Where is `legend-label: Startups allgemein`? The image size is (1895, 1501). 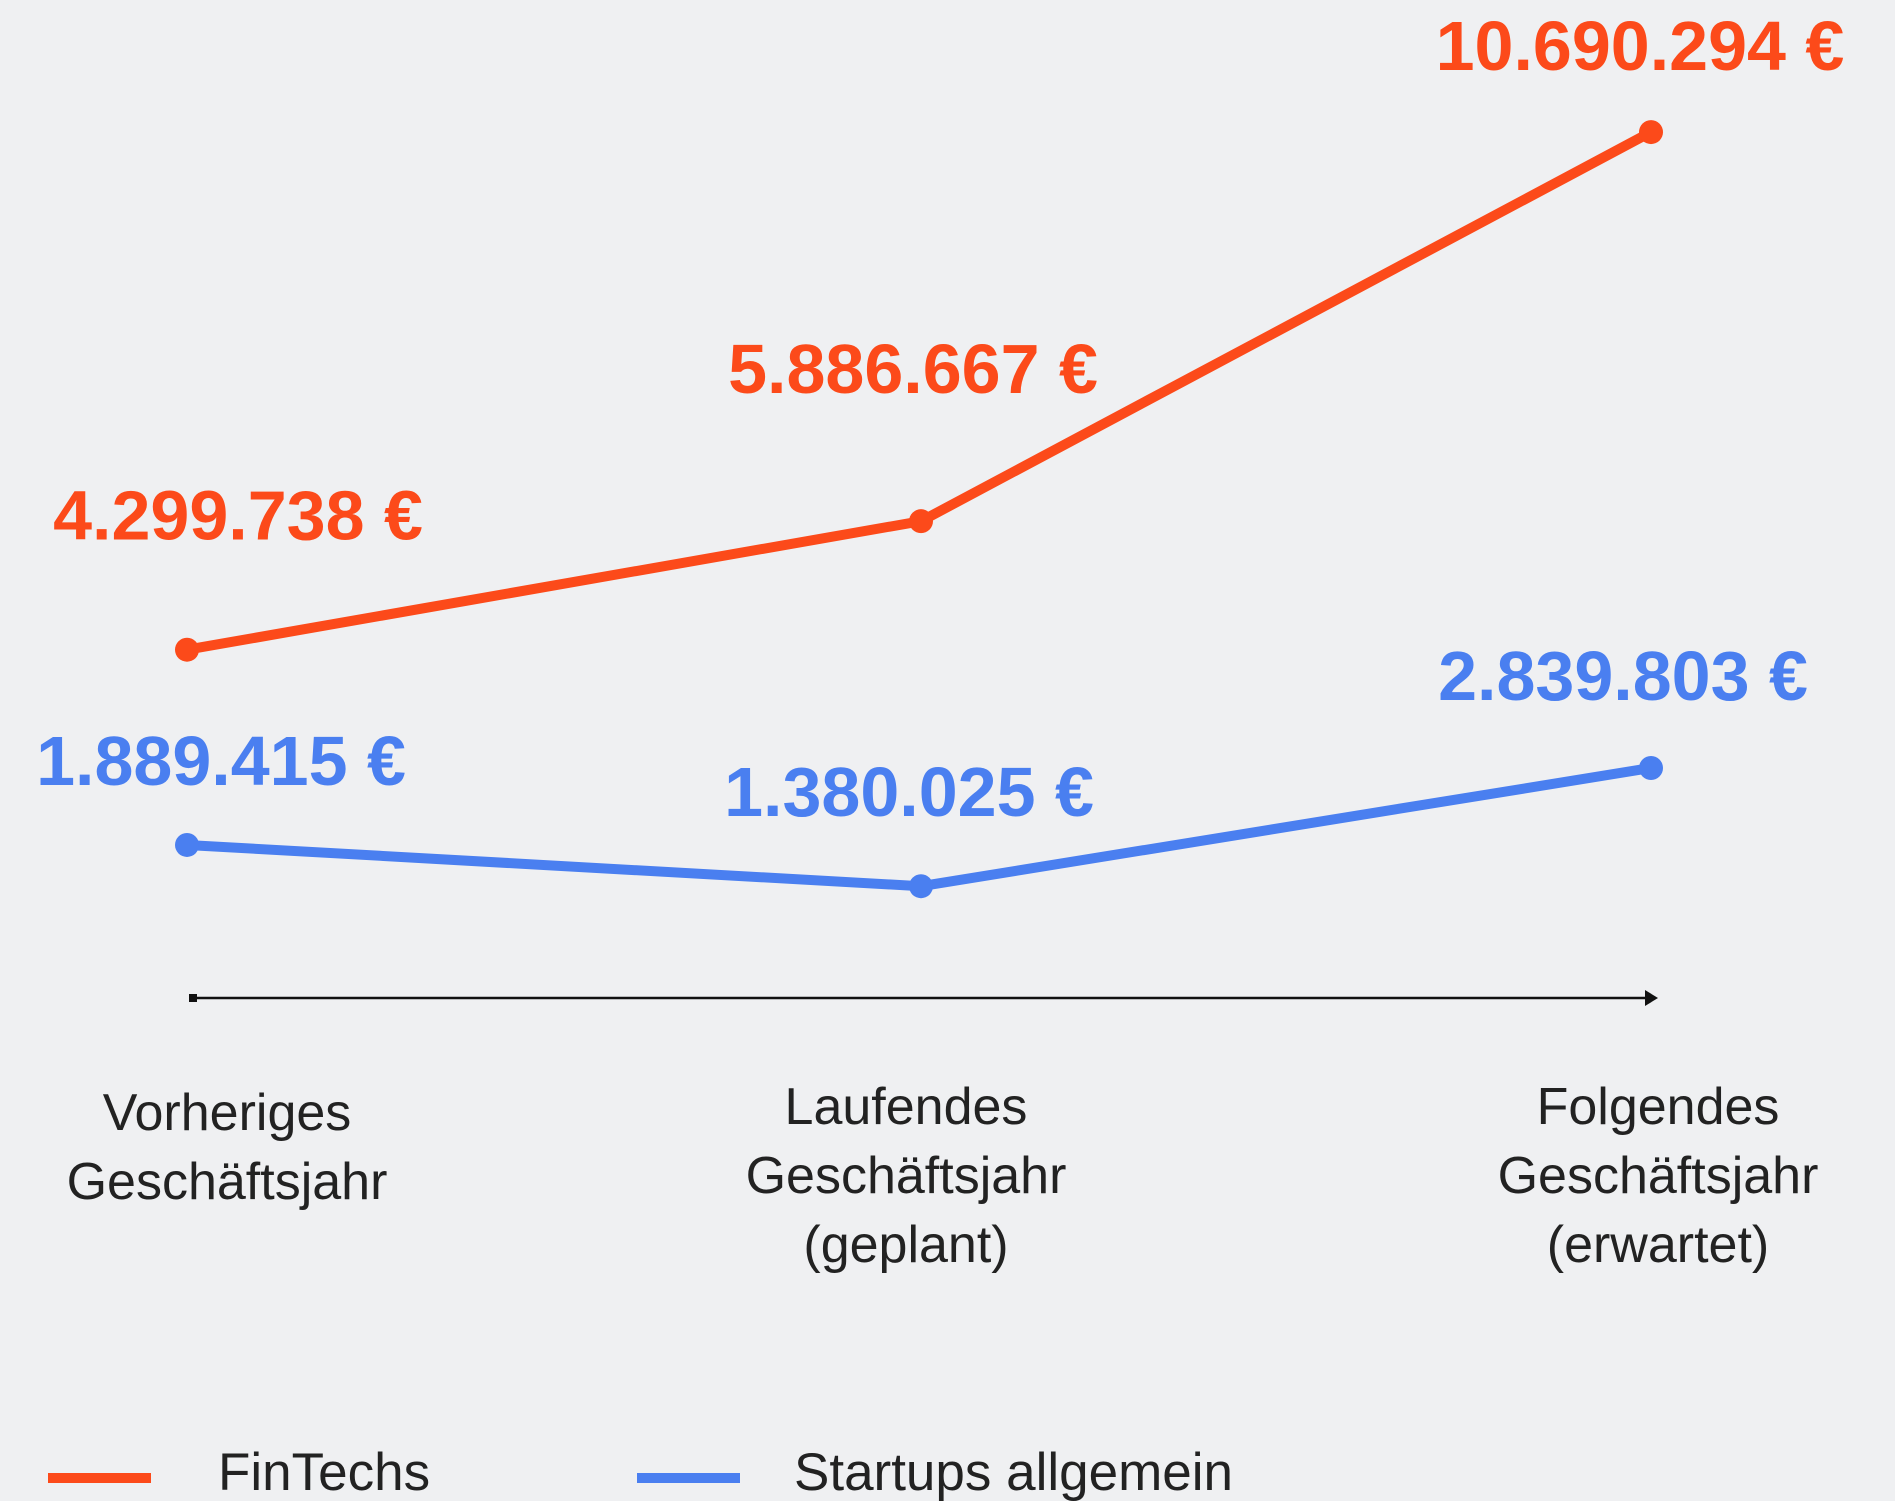 legend-label: Startups allgemein is located at coordinates (1013, 1472).